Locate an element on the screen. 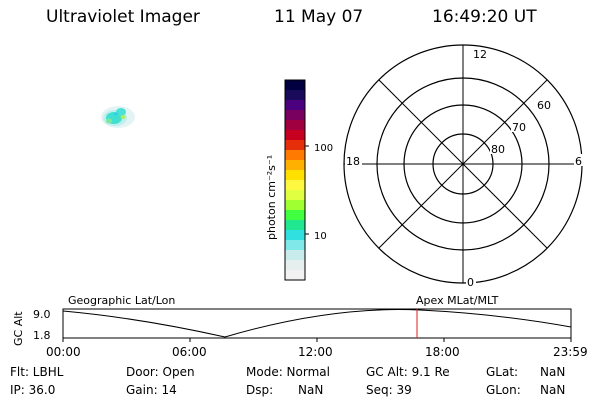  glon-value: NaN is located at coordinates (553, 390).